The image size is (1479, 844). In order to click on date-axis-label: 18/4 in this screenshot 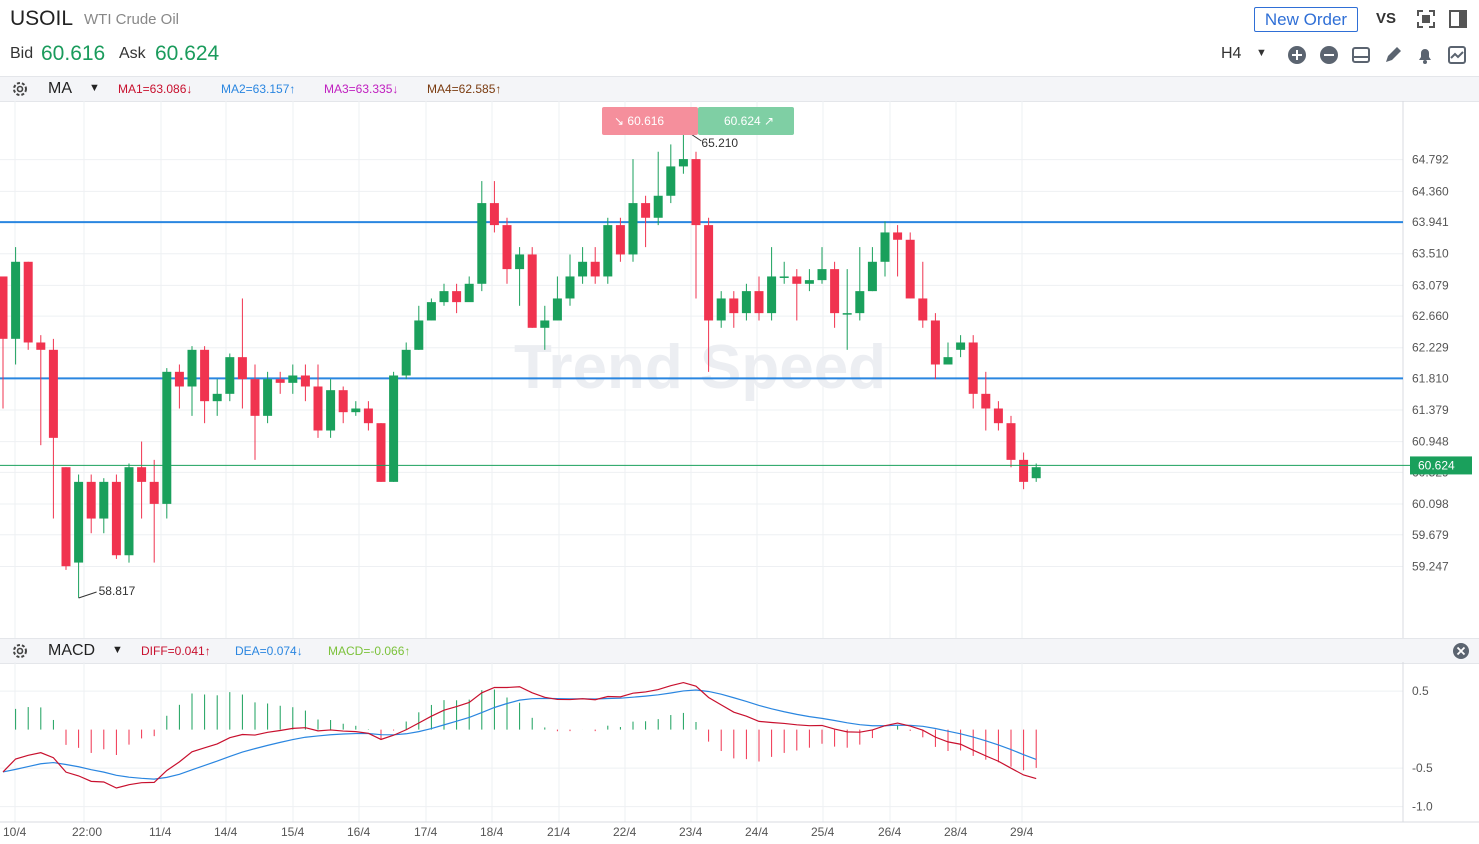, I will do `click(492, 832)`.